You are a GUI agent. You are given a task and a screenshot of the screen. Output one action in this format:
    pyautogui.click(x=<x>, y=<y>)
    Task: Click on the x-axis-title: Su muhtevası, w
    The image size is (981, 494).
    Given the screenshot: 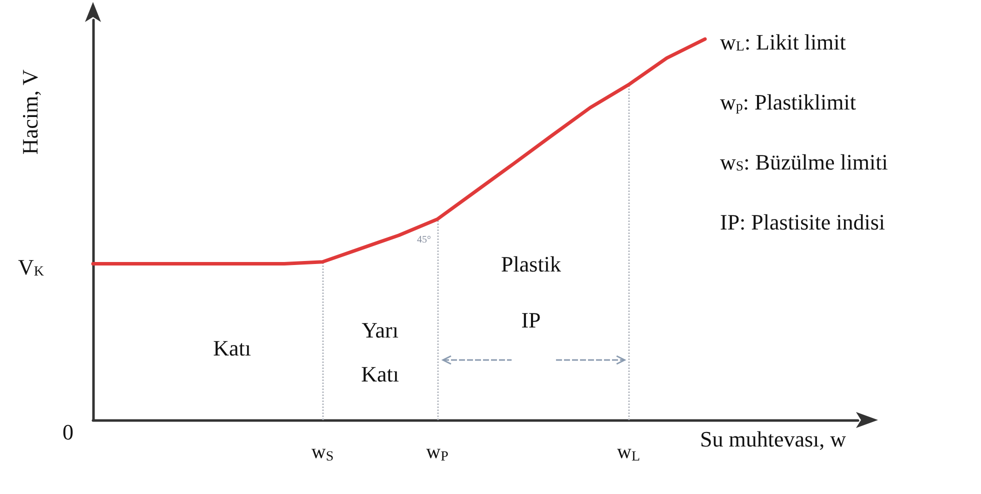 What is the action you would take?
    pyautogui.click(x=773, y=439)
    